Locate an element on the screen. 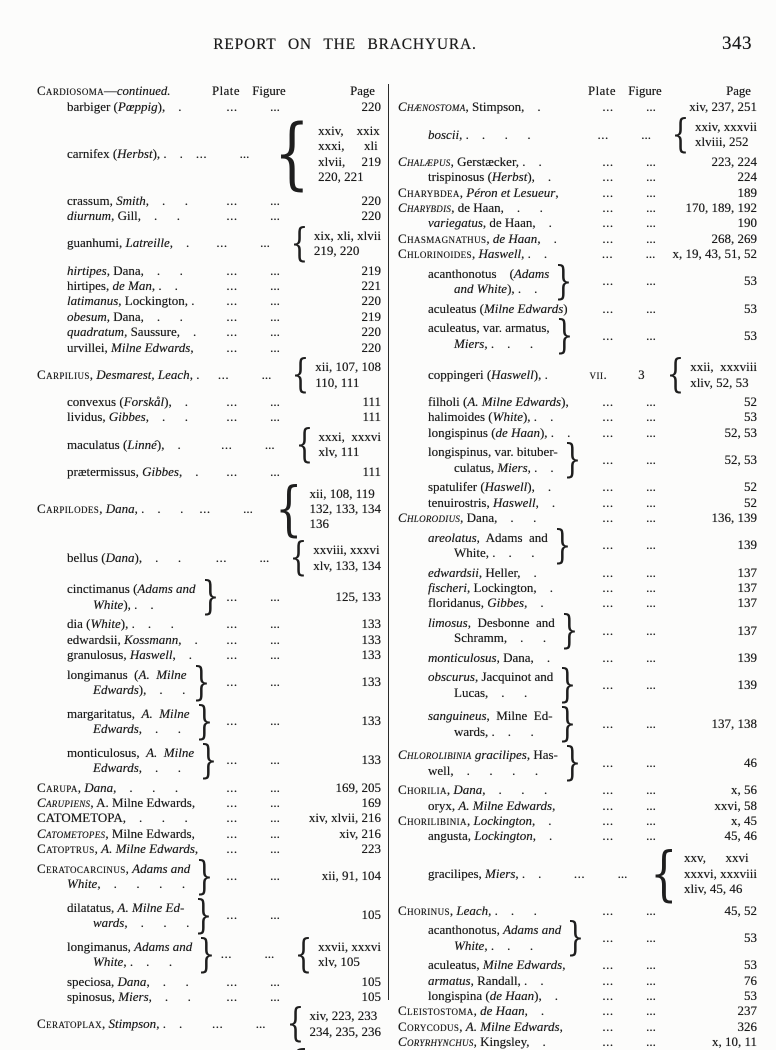  entry-text-segment: Edwards is located at coordinates (116, 728).